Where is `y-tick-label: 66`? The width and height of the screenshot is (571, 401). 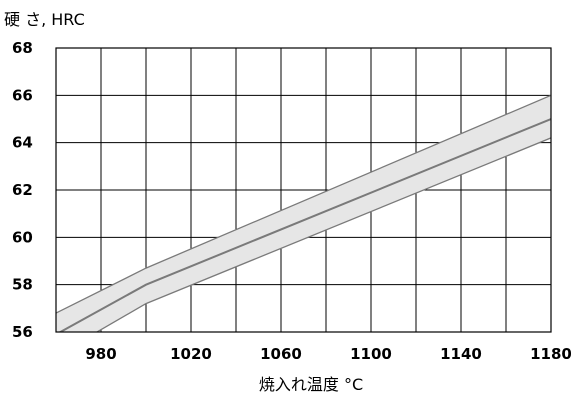
y-tick-label: 66 is located at coordinates (22, 95).